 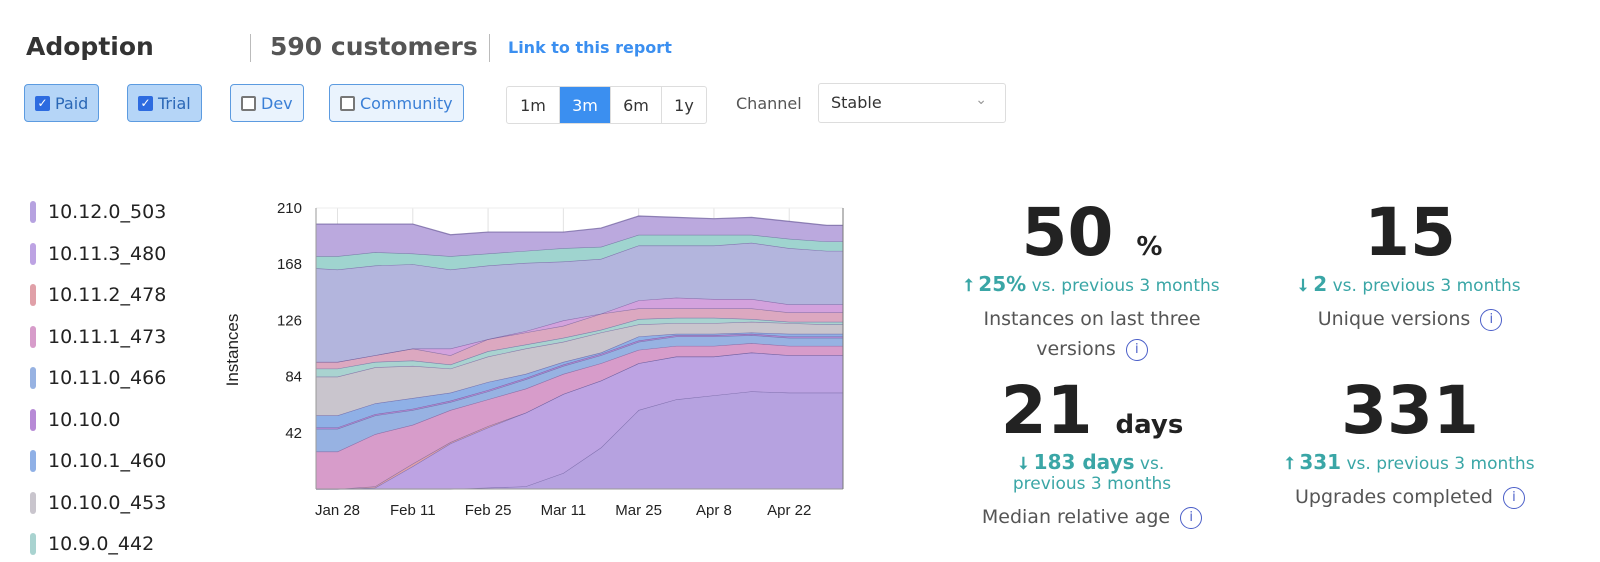 I want to click on stat-comparison: ⭡ 25% vs. previous 3 months, so click(x=1092, y=284).